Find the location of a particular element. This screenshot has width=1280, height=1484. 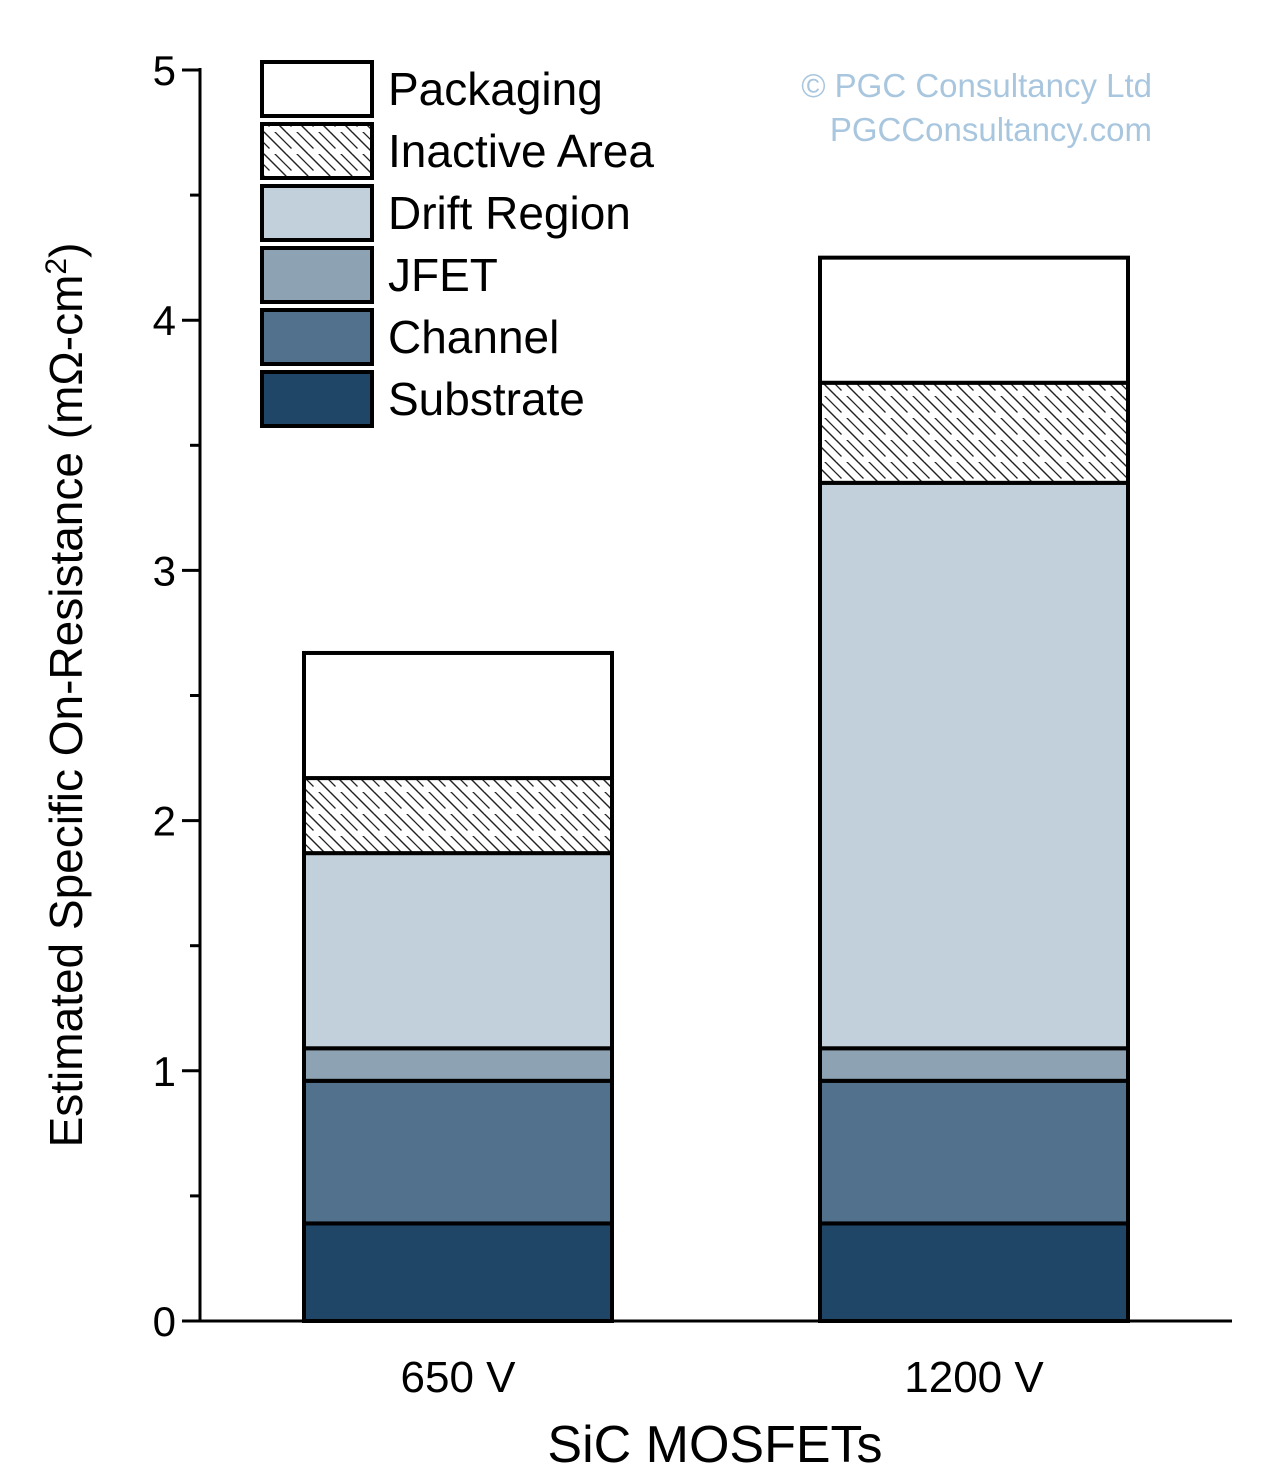

legend-item: Inactive Area is located at coordinates (457, 151).